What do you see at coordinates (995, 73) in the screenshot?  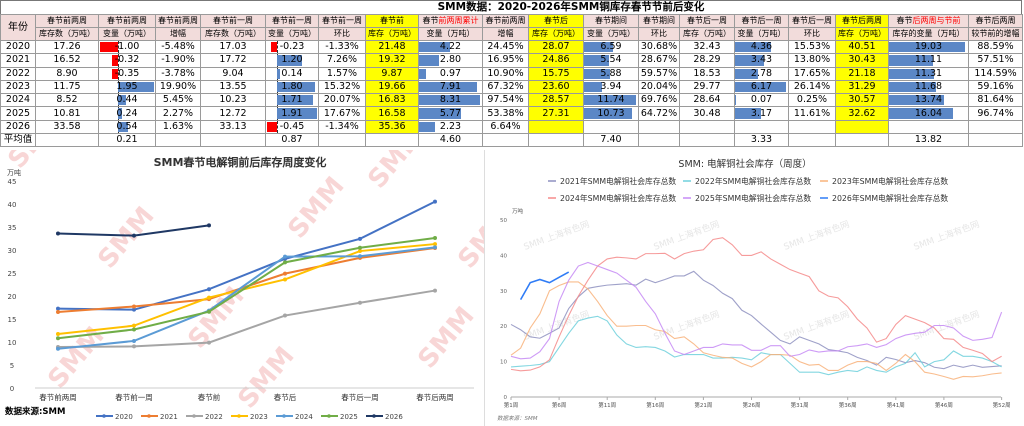 I see `data-cell: 114.59%` at bounding box center [995, 73].